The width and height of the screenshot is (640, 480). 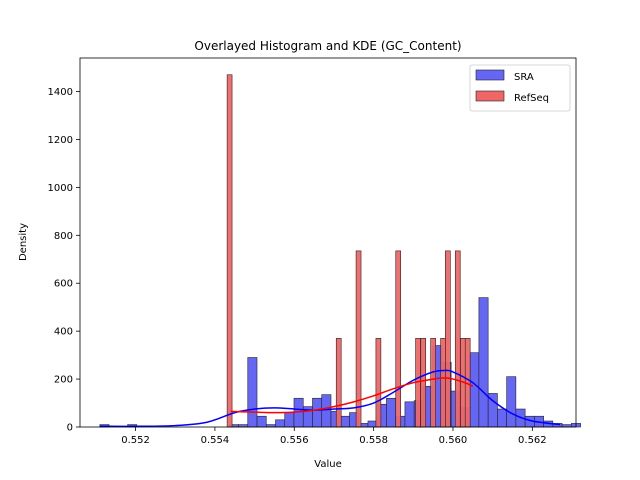 I want to click on y-tick-label: 1400, so click(x=60, y=92).